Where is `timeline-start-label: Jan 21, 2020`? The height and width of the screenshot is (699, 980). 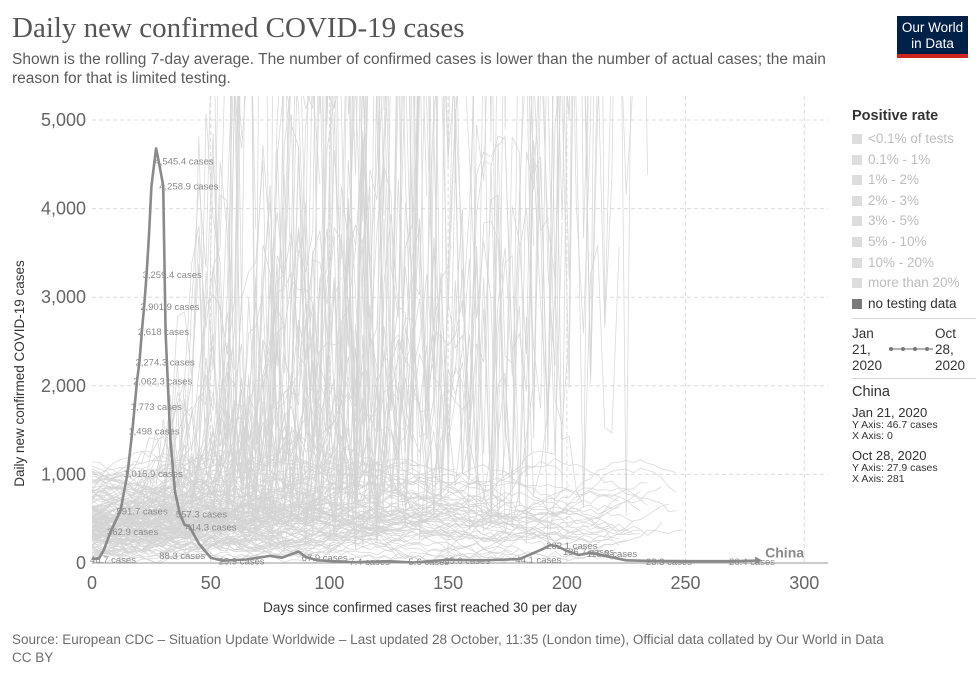 timeline-start-label: Jan 21, 2020 is located at coordinates (867, 350).